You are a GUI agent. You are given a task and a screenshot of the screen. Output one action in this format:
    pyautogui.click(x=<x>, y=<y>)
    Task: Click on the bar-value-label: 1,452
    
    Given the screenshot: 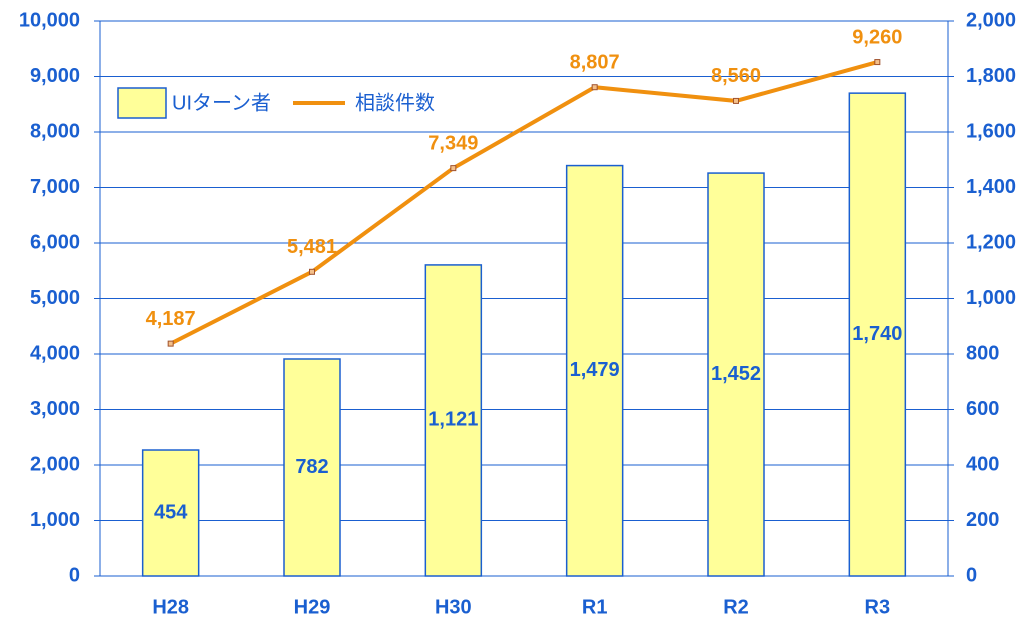 What is the action you would take?
    pyautogui.click(x=736, y=374)
    